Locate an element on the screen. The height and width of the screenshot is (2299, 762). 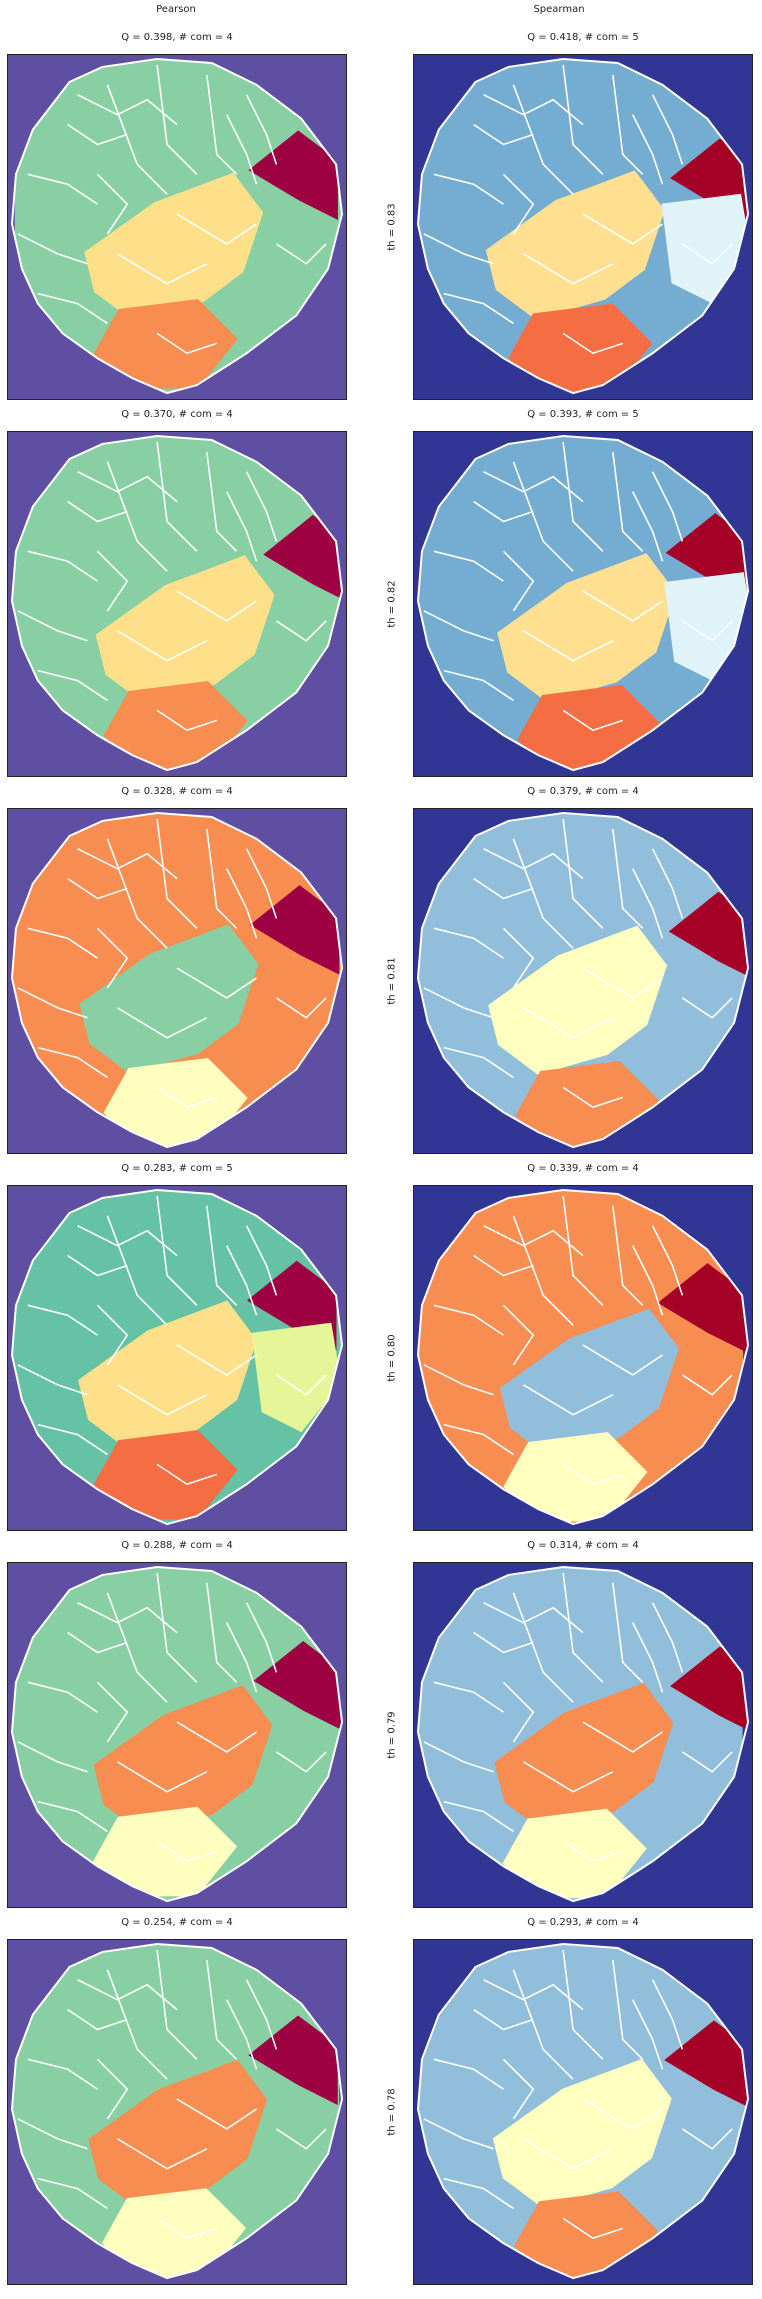
spearman-panel-title: Q = 0.339, # com = 4 is located at coordinates (583, 1168).